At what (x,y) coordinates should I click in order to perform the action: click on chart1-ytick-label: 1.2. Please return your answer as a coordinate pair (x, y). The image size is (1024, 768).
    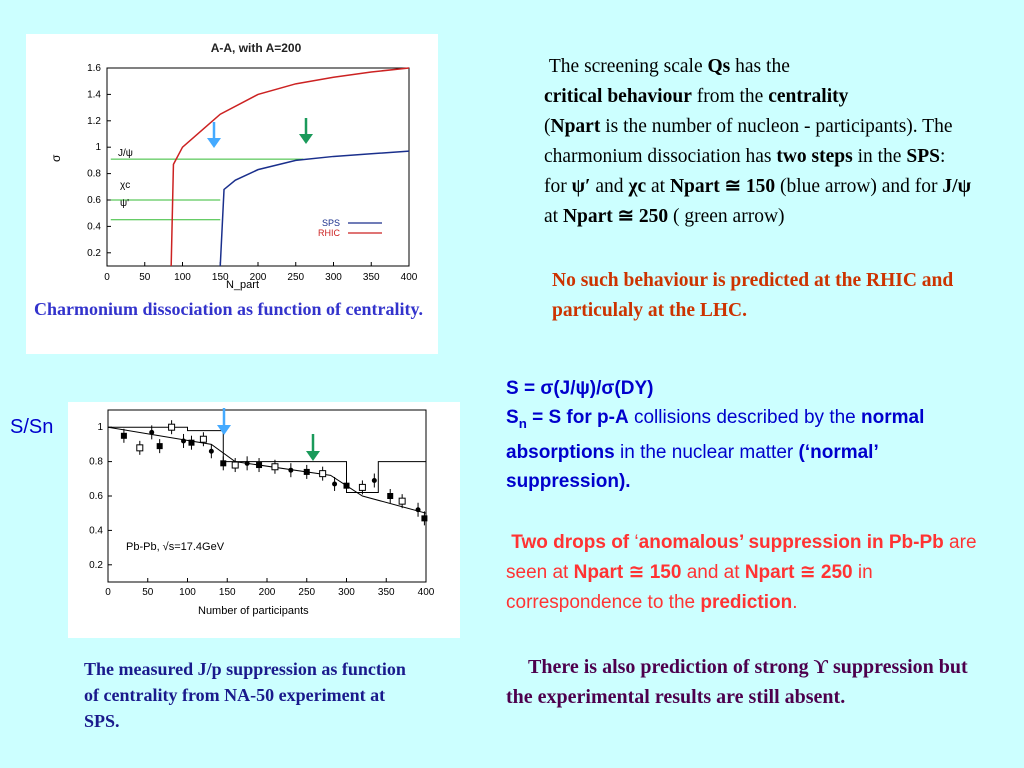
    Looking at the image, I should click on (94, 121).